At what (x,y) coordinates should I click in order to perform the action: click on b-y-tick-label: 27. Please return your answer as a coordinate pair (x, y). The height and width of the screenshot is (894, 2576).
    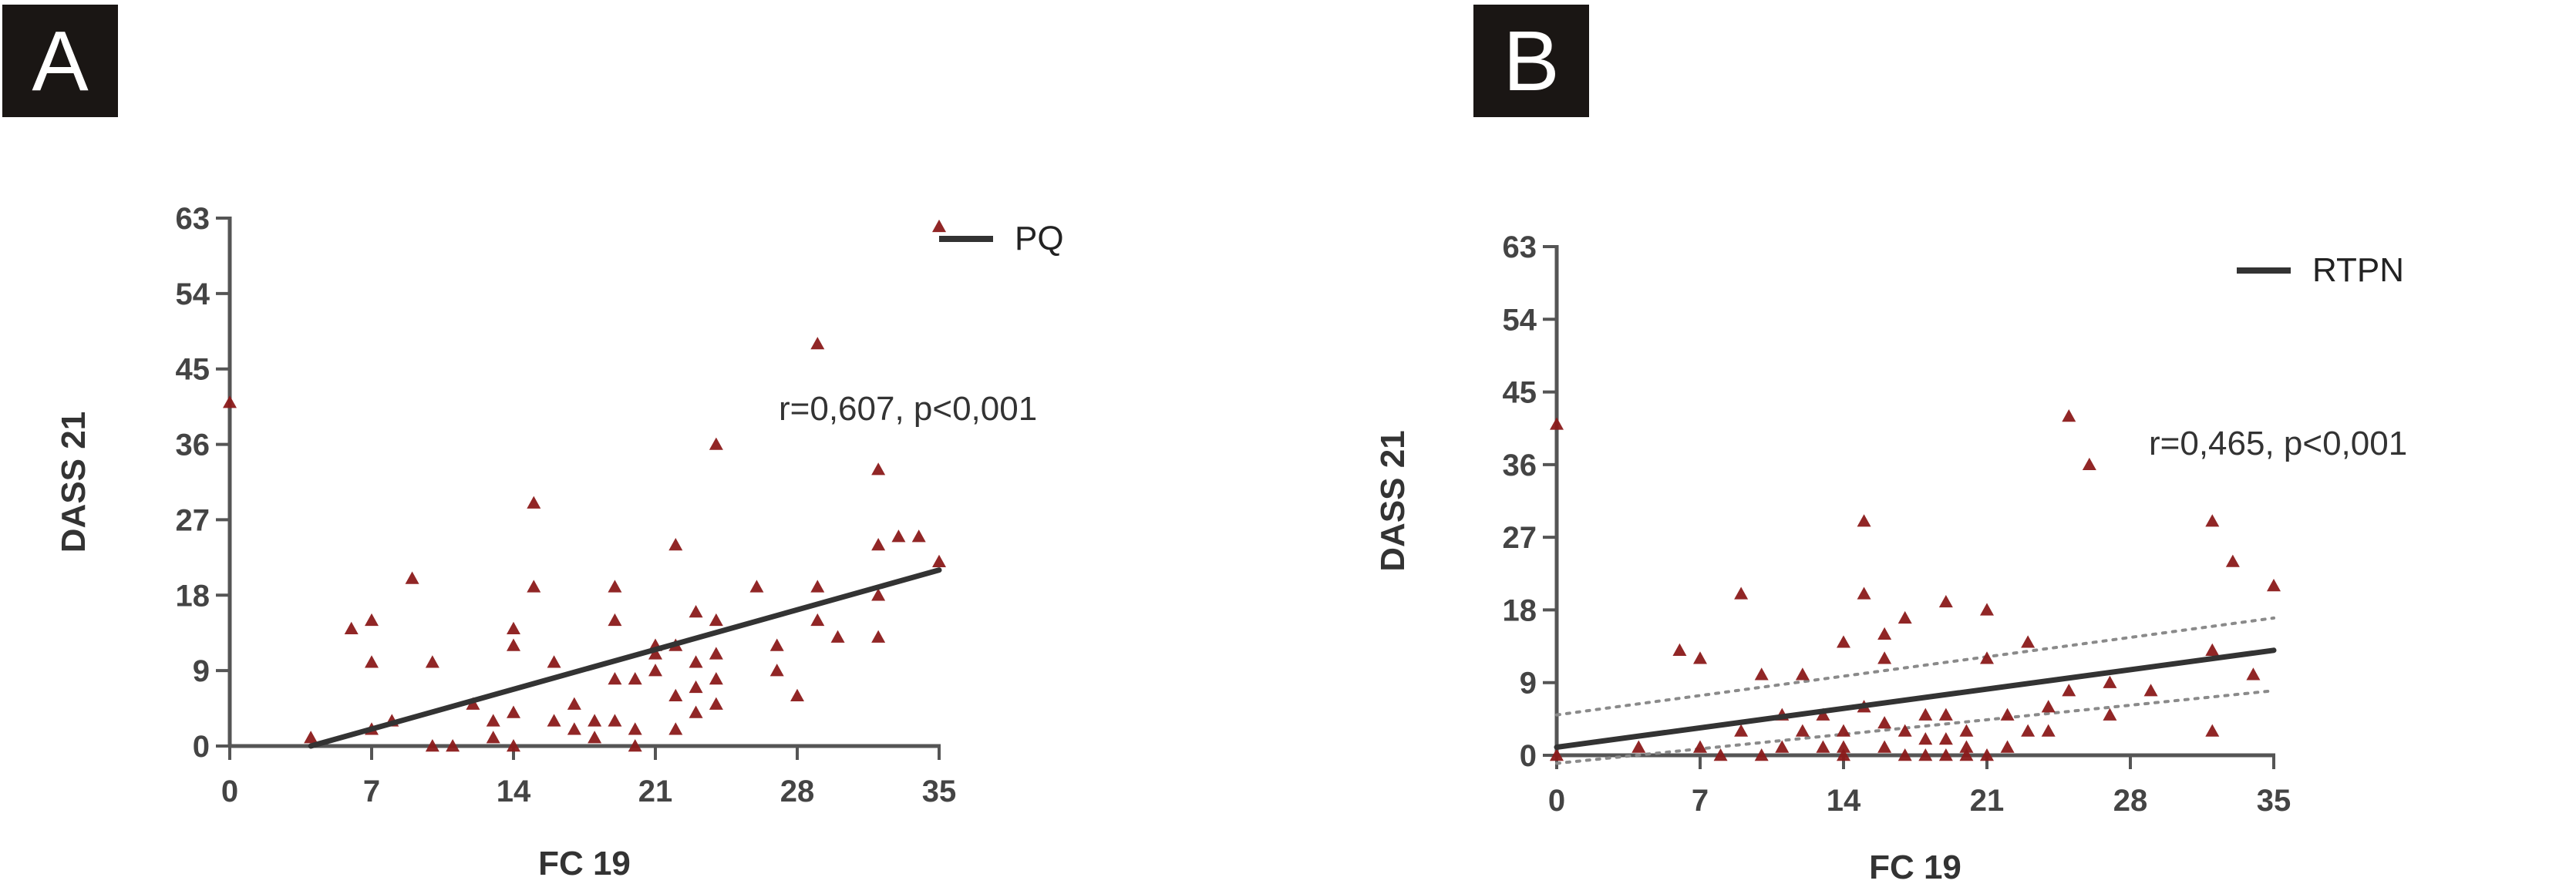
    Looking at the image, I should click on (1520, 538).